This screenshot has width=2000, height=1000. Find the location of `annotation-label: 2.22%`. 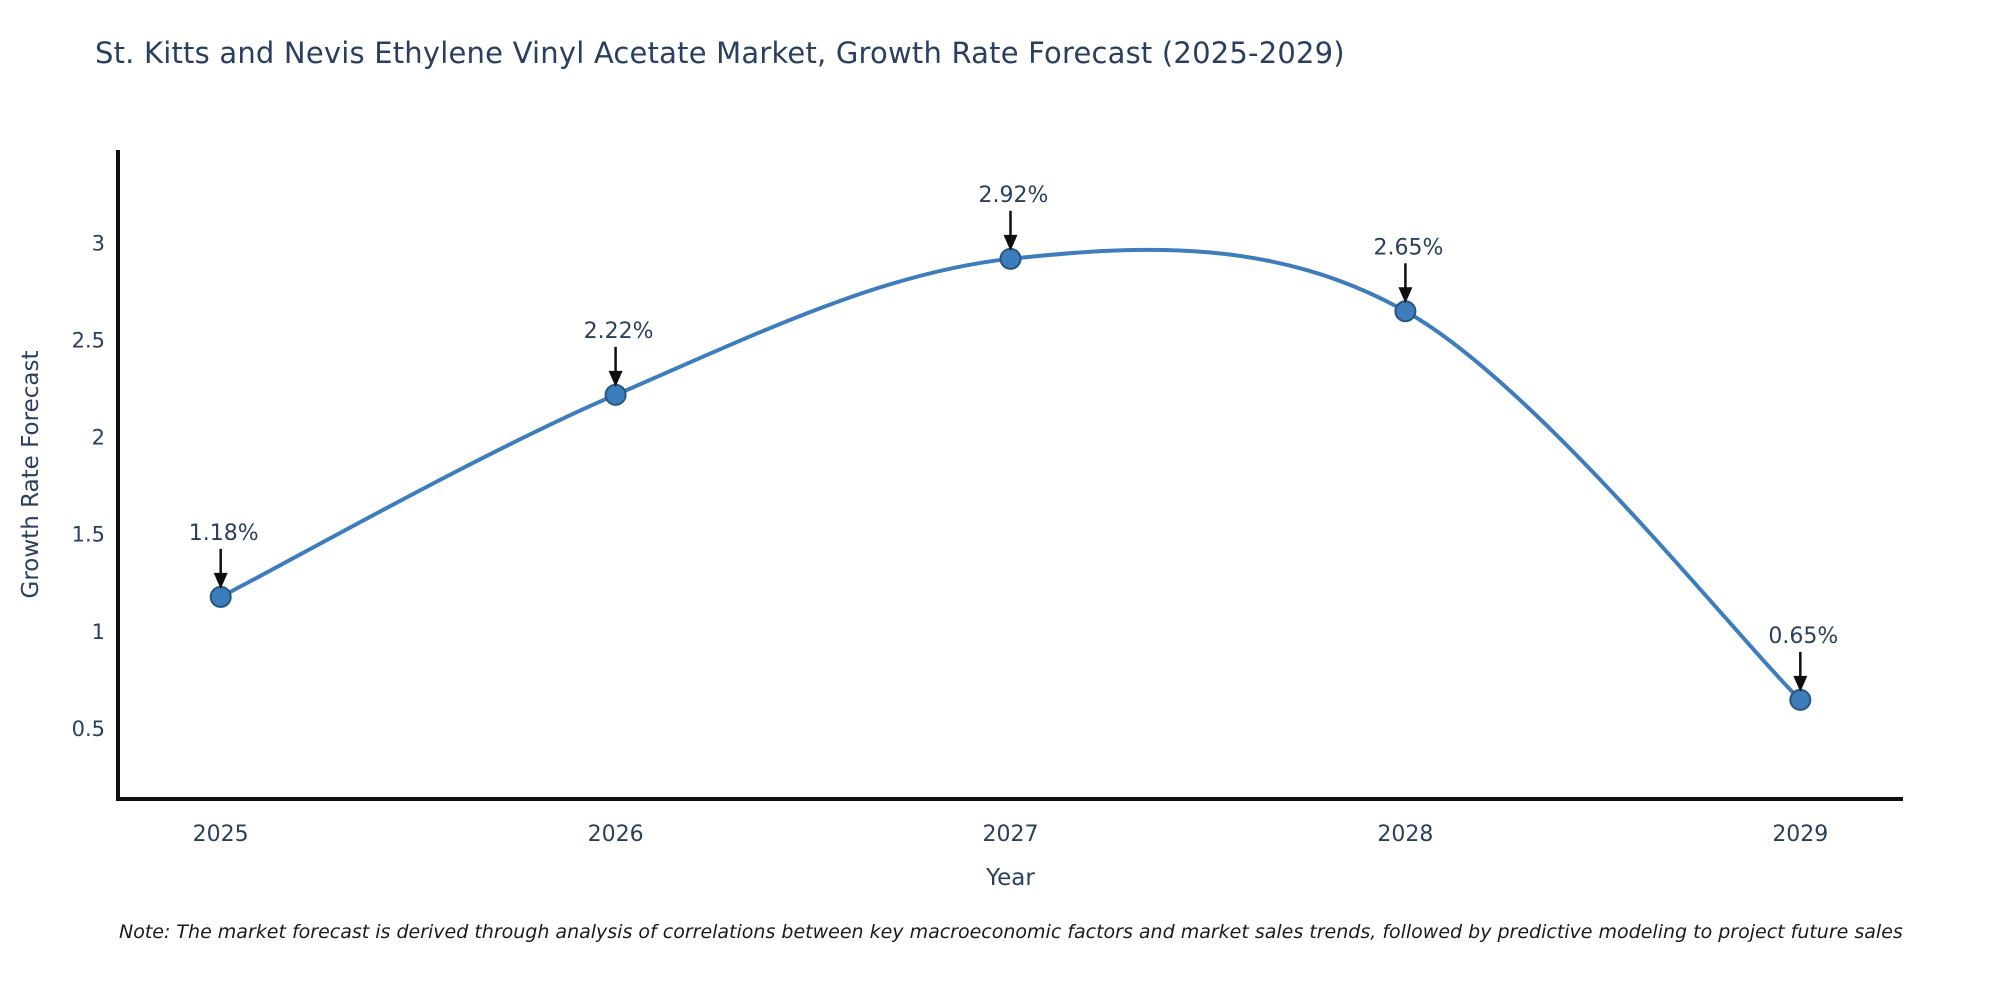

annotation-label: 2.22% is located at coordinates (619, 331).